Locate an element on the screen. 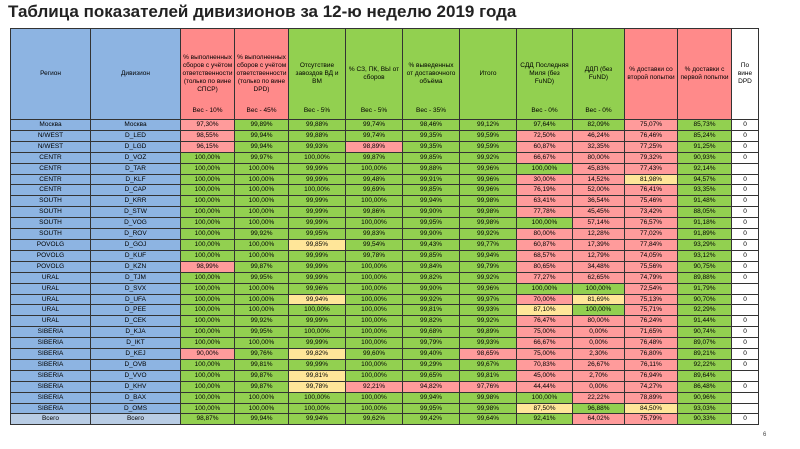  table-cell: 90,00% is located at coordinates (207, 354).